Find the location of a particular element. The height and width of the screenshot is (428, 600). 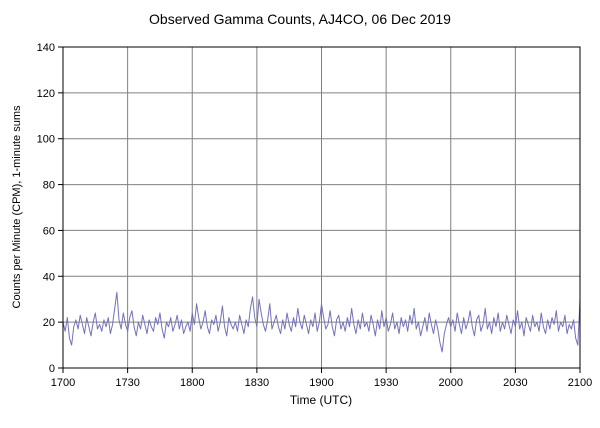

x-tick-label: 1930 is located at coordinates (386, 383).